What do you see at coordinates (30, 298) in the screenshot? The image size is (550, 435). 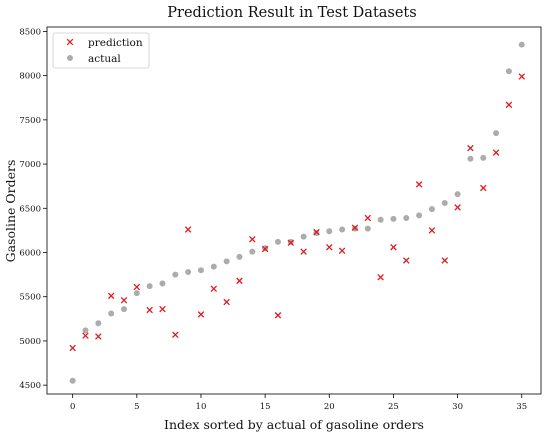 I see `y-tick-label: 5500` at bounding box center [30, 298].